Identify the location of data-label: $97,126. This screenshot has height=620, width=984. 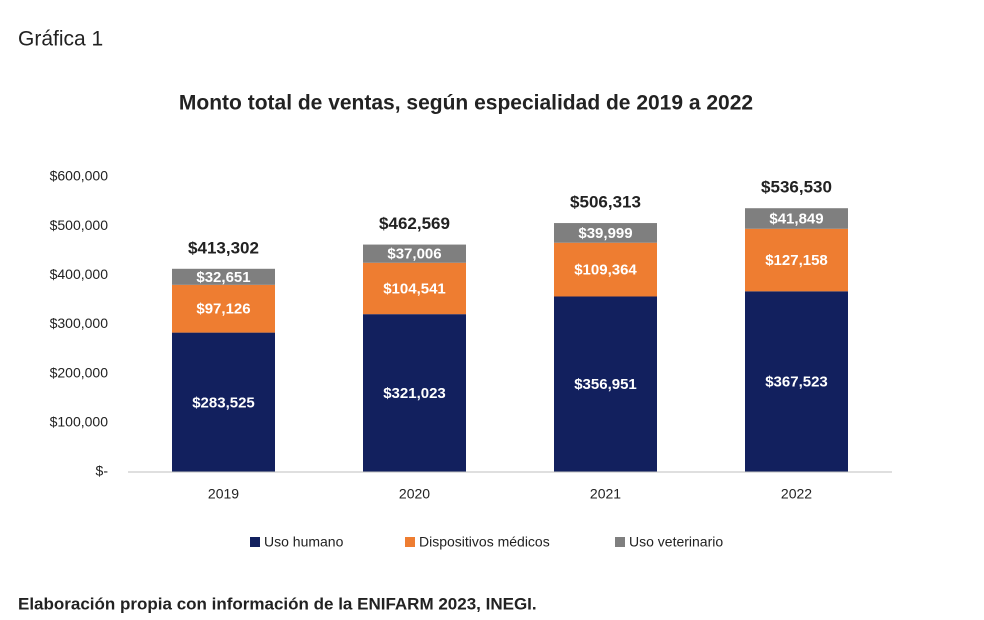
(223, 309).